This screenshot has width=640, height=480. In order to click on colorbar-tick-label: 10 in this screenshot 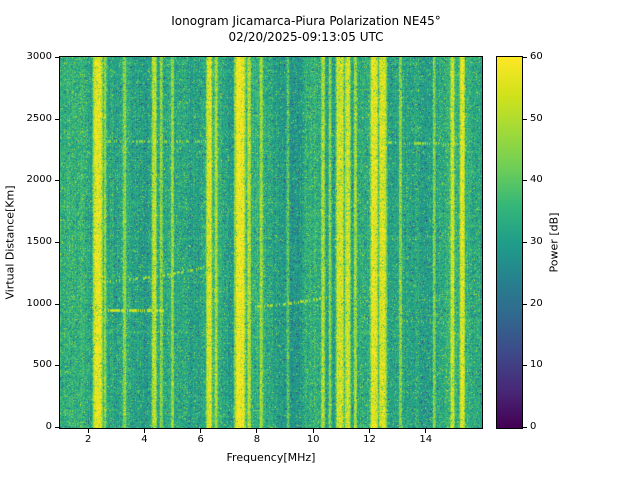, I will do `click(536, 364)`.